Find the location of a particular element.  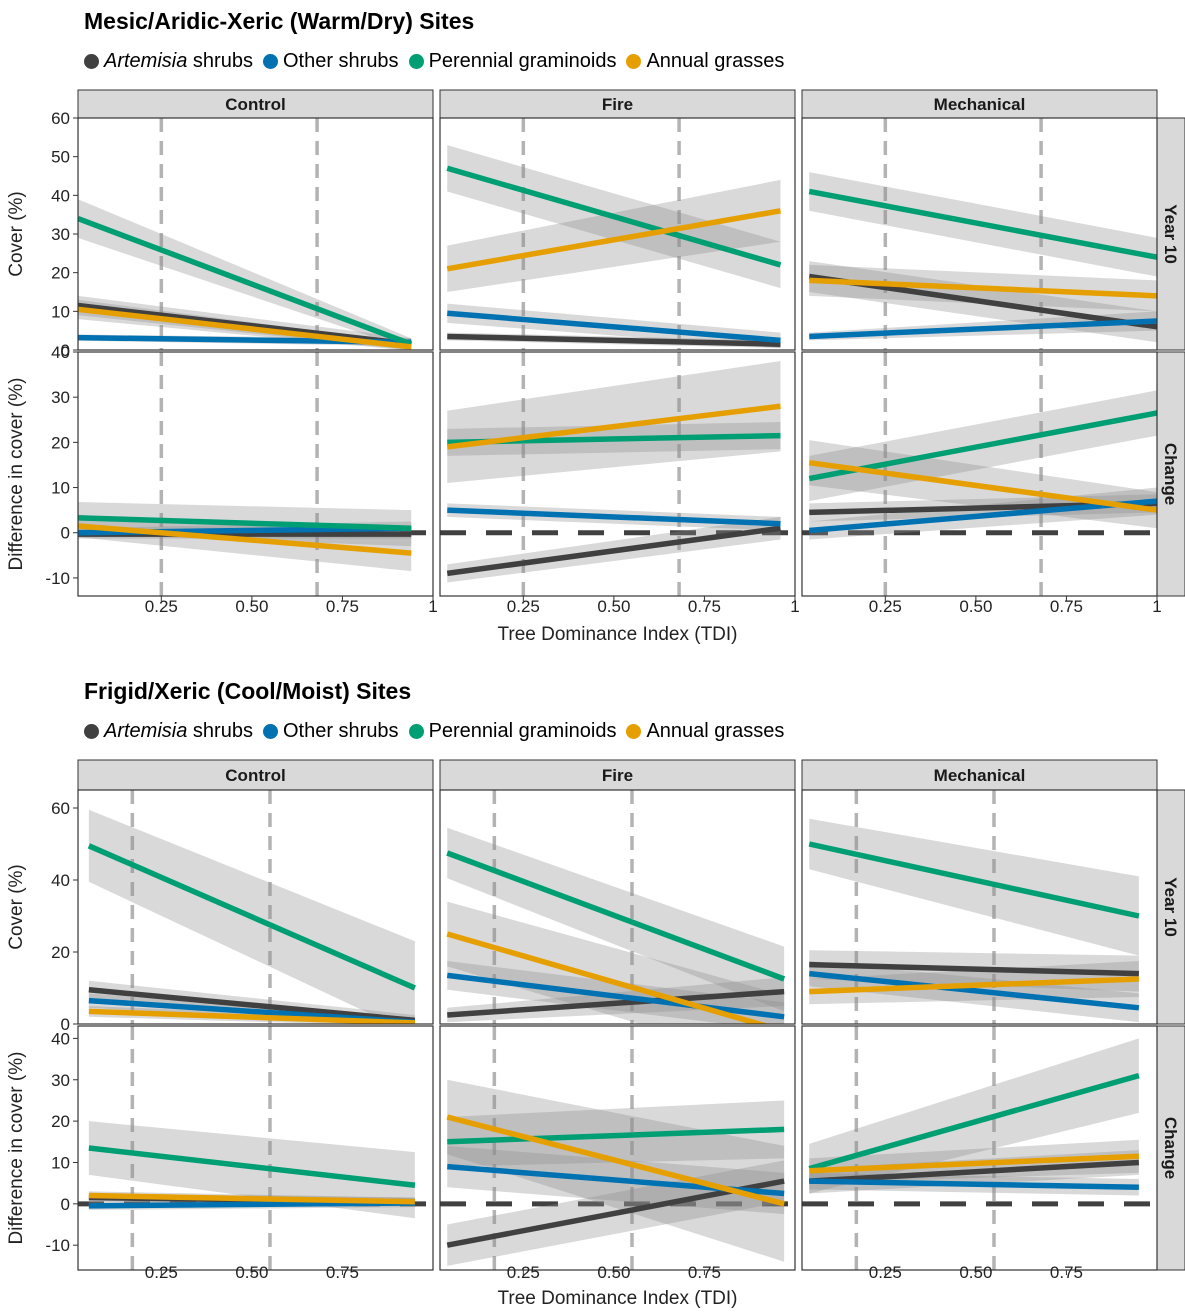

x-tick-label: 0.50 is located at coordinates (613, 606).